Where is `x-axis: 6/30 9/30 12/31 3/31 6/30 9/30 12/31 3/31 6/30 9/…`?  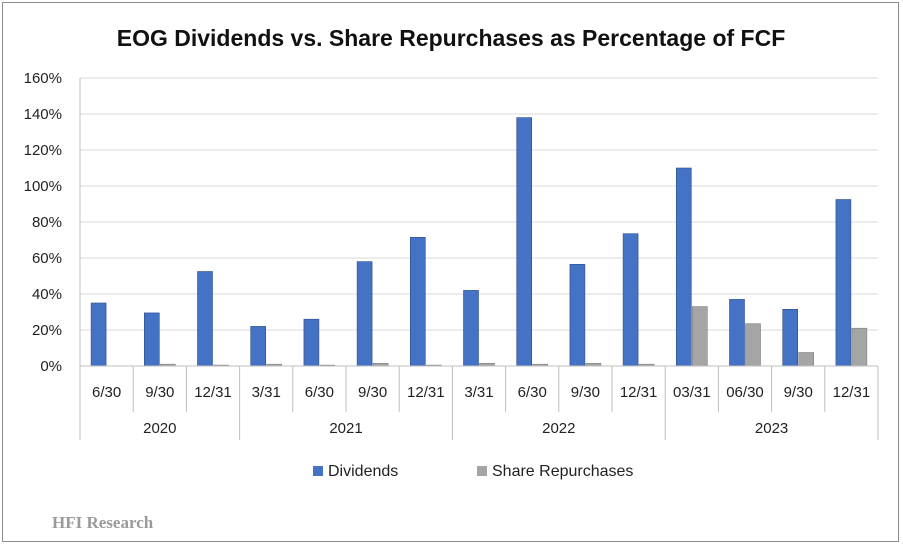 x-axis: 6/30 9/30 12/31 3/31 6/30 9/30 12/31 3/31 6/30 9/… is located at coordinates (479, 402).